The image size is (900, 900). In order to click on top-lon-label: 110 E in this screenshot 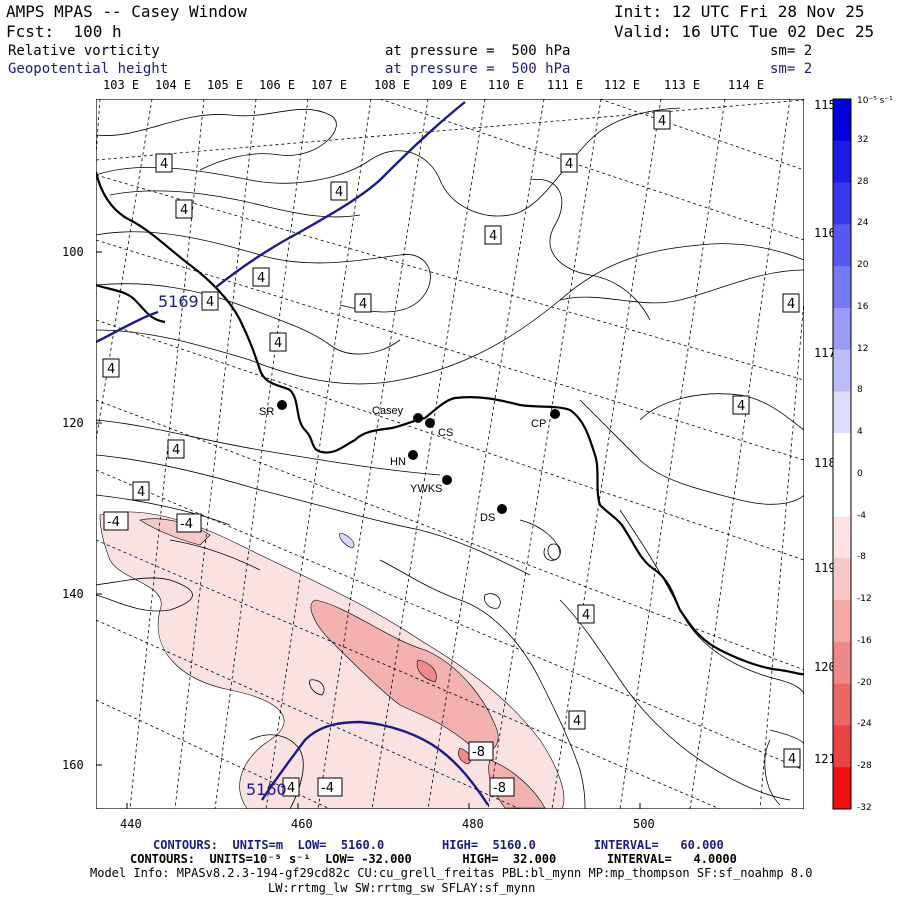, I will do `click(506, 85)`.